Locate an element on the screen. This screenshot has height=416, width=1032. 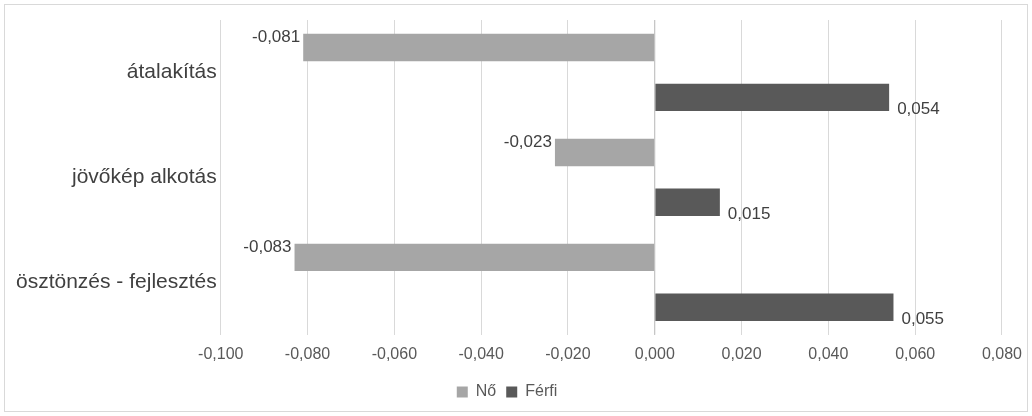
x-tick-label: 0,000 is located at coordinates (654, 353).